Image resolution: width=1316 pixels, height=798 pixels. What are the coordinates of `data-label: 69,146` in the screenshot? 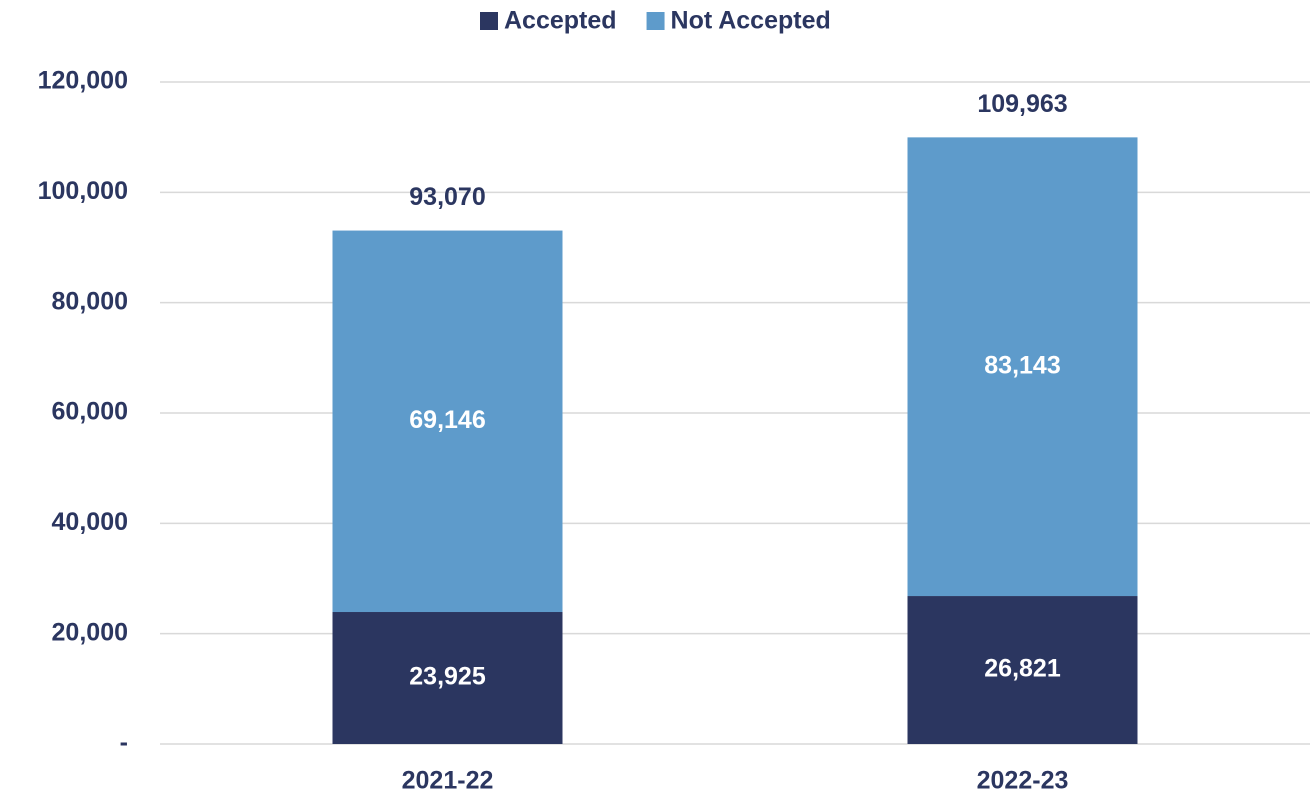 It's located at (447, 420).